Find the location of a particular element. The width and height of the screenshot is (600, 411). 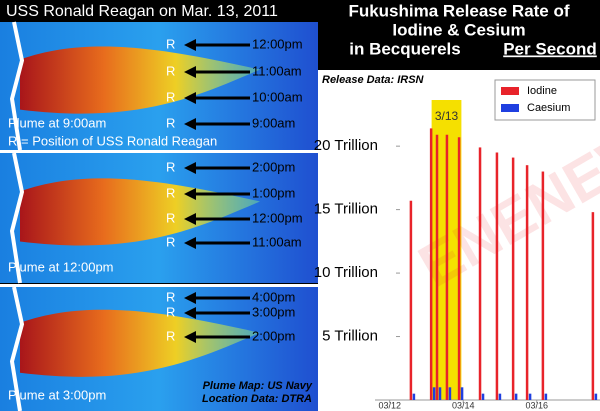

chart-header is located at coordinates (459, 35).